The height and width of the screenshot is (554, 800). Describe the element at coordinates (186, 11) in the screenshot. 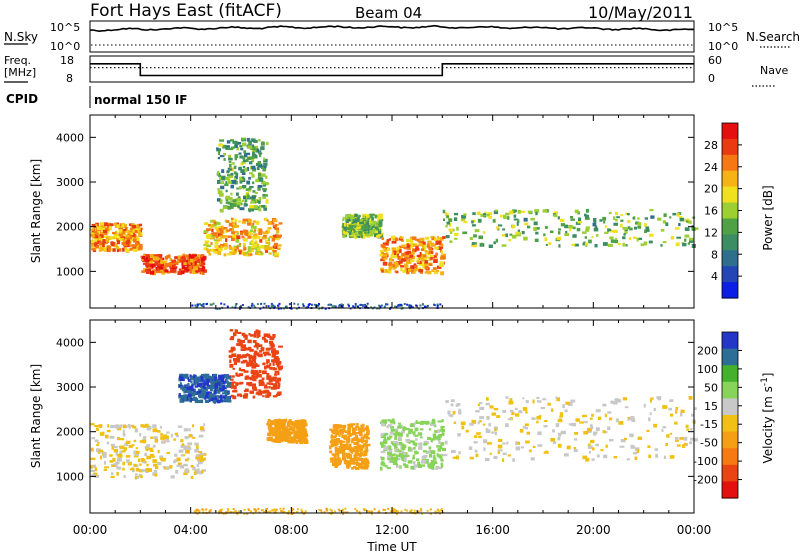

I see `station-title: Fort Hays East (fitACF)` at that location.